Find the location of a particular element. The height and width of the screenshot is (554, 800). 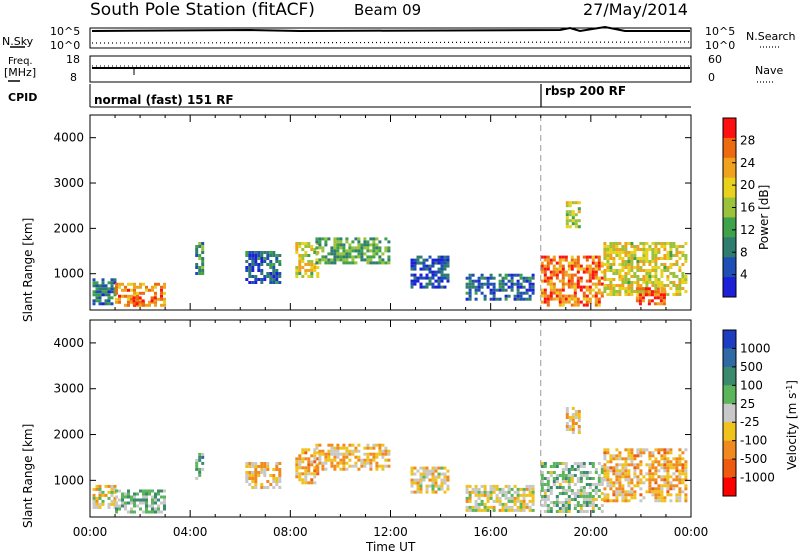

x-tick-label: 20:00 is located at coordinates (591, 532).